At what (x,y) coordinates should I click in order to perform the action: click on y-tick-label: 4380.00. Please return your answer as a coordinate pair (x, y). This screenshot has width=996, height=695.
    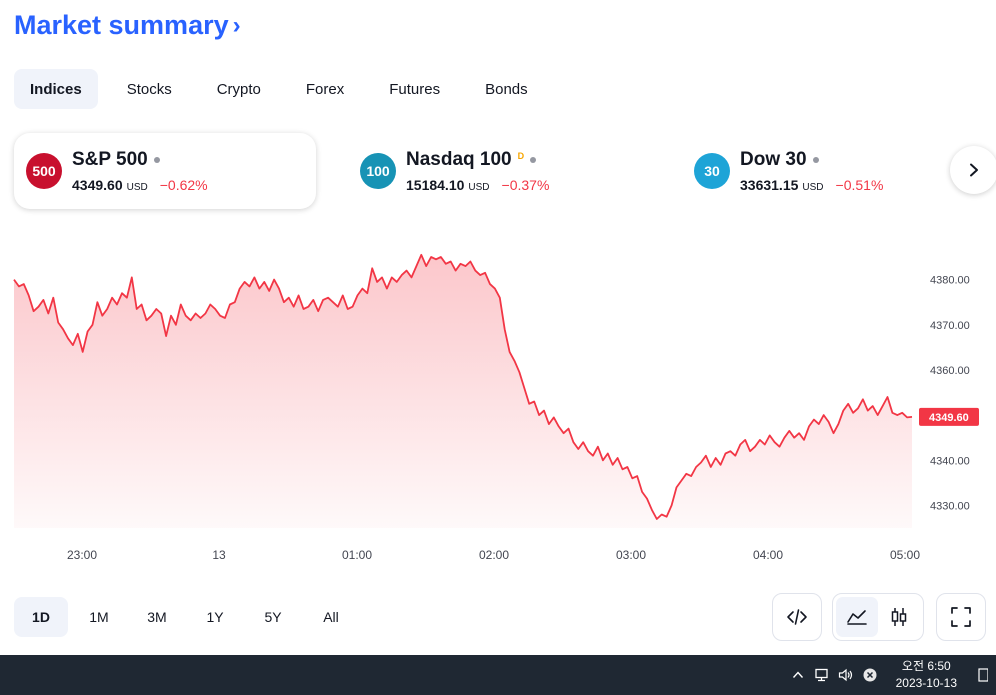
    Looking at the image, I should click on (950, 281).